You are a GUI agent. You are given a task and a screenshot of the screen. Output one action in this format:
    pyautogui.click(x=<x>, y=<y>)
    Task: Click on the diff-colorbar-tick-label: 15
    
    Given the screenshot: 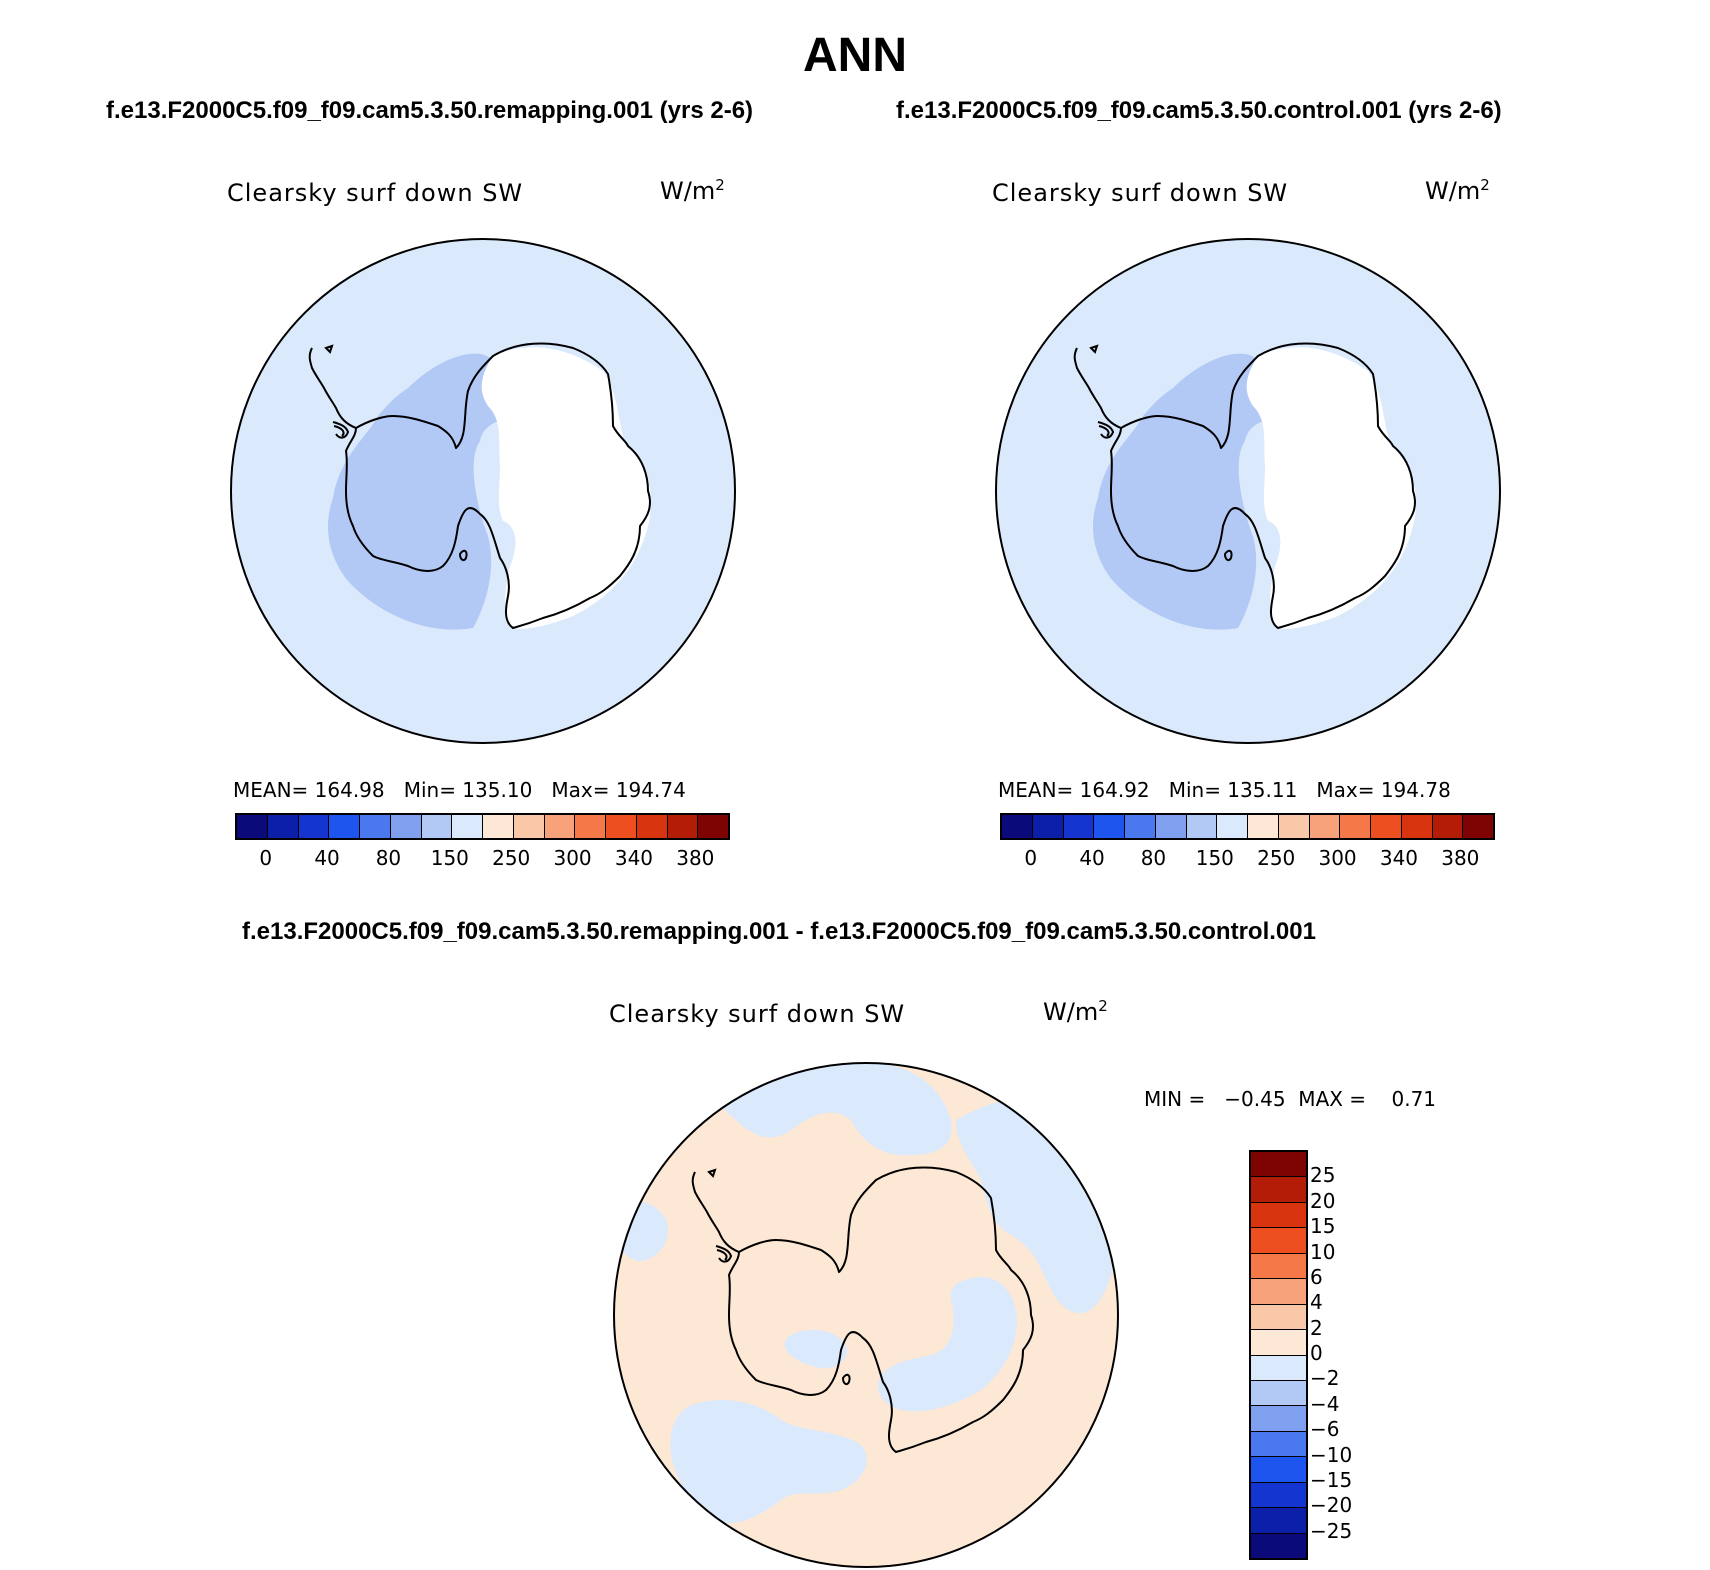 What is the action you would take?
    pyautogui.click(x=1323, y=1226)
    